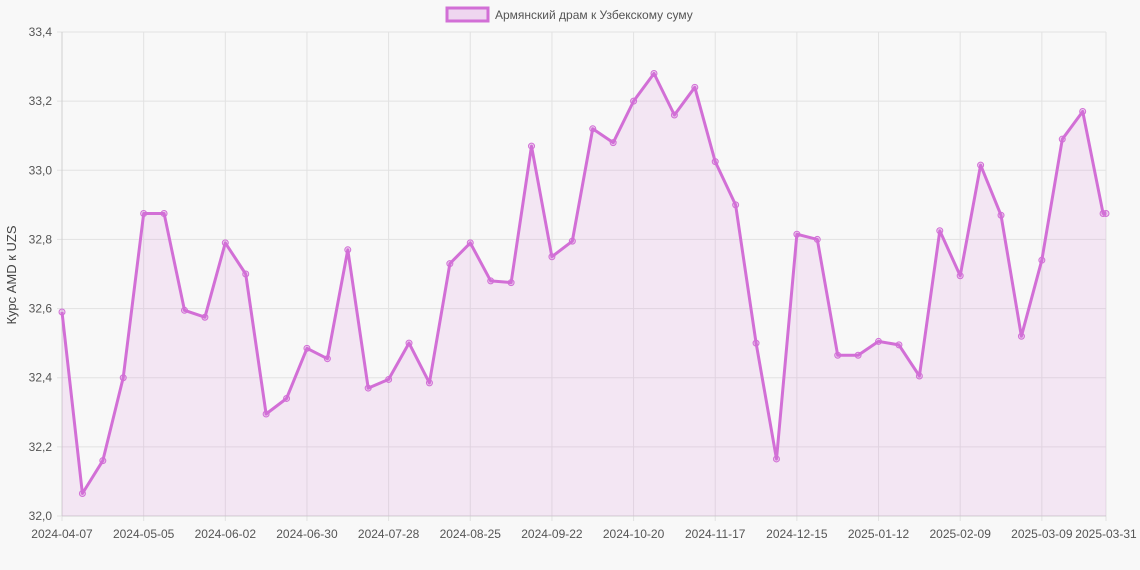  Describe the element at coordinates (879, 534) in the screenshot. I see `x-tick-label: 2025-01-12` at that location.